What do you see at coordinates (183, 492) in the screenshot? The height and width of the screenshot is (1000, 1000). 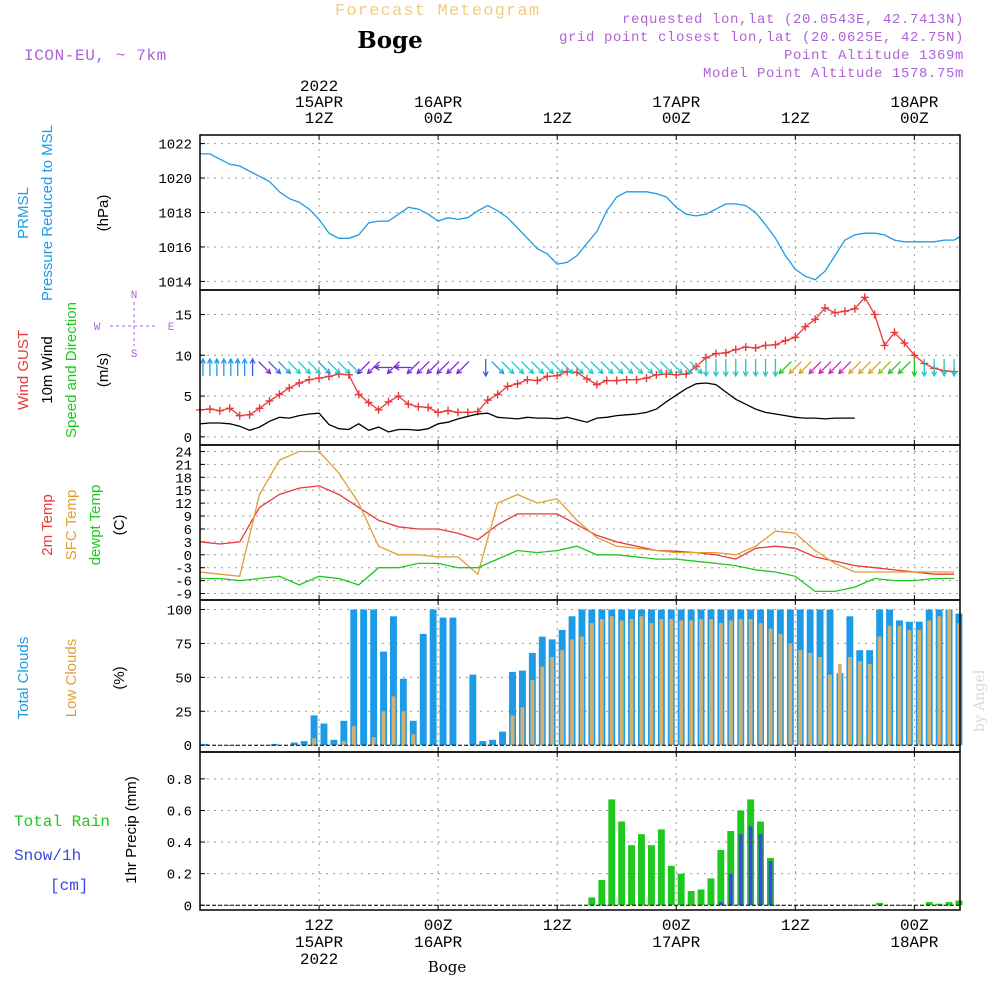 I see `y-tick-label: 15` at bounding box center [183, 492].